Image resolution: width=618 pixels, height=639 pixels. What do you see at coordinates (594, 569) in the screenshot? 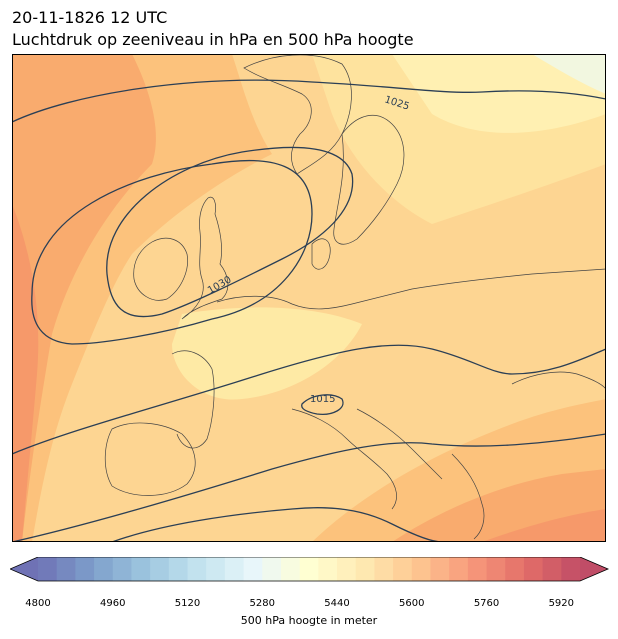
I see `colorbar-extend-high` at bounding box center [594, 569].